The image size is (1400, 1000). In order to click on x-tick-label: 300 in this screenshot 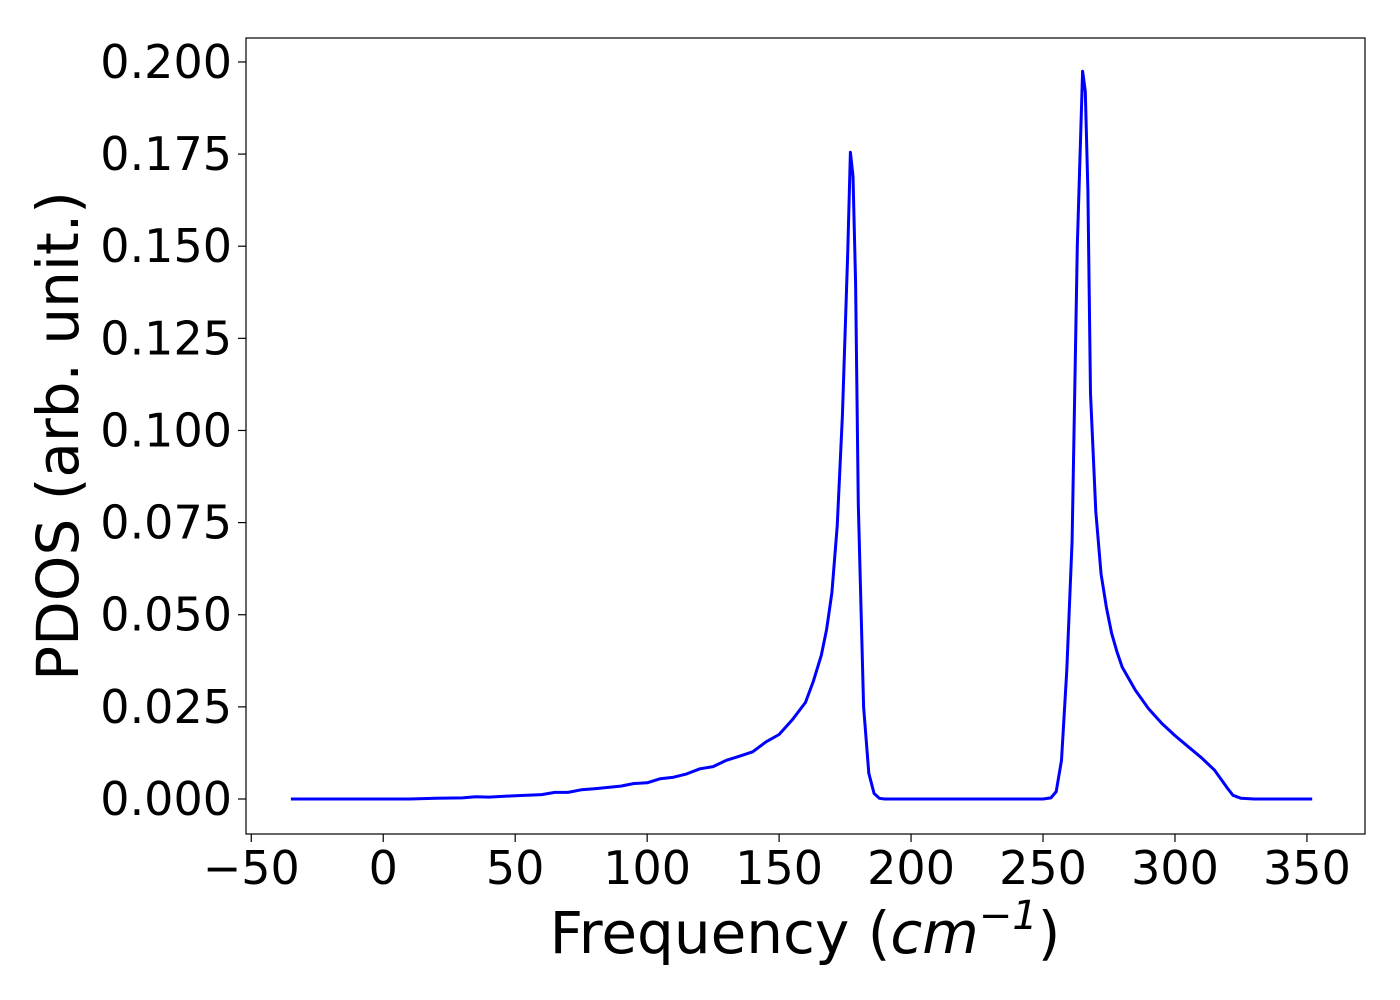, I will do `click(1175, 868)`.